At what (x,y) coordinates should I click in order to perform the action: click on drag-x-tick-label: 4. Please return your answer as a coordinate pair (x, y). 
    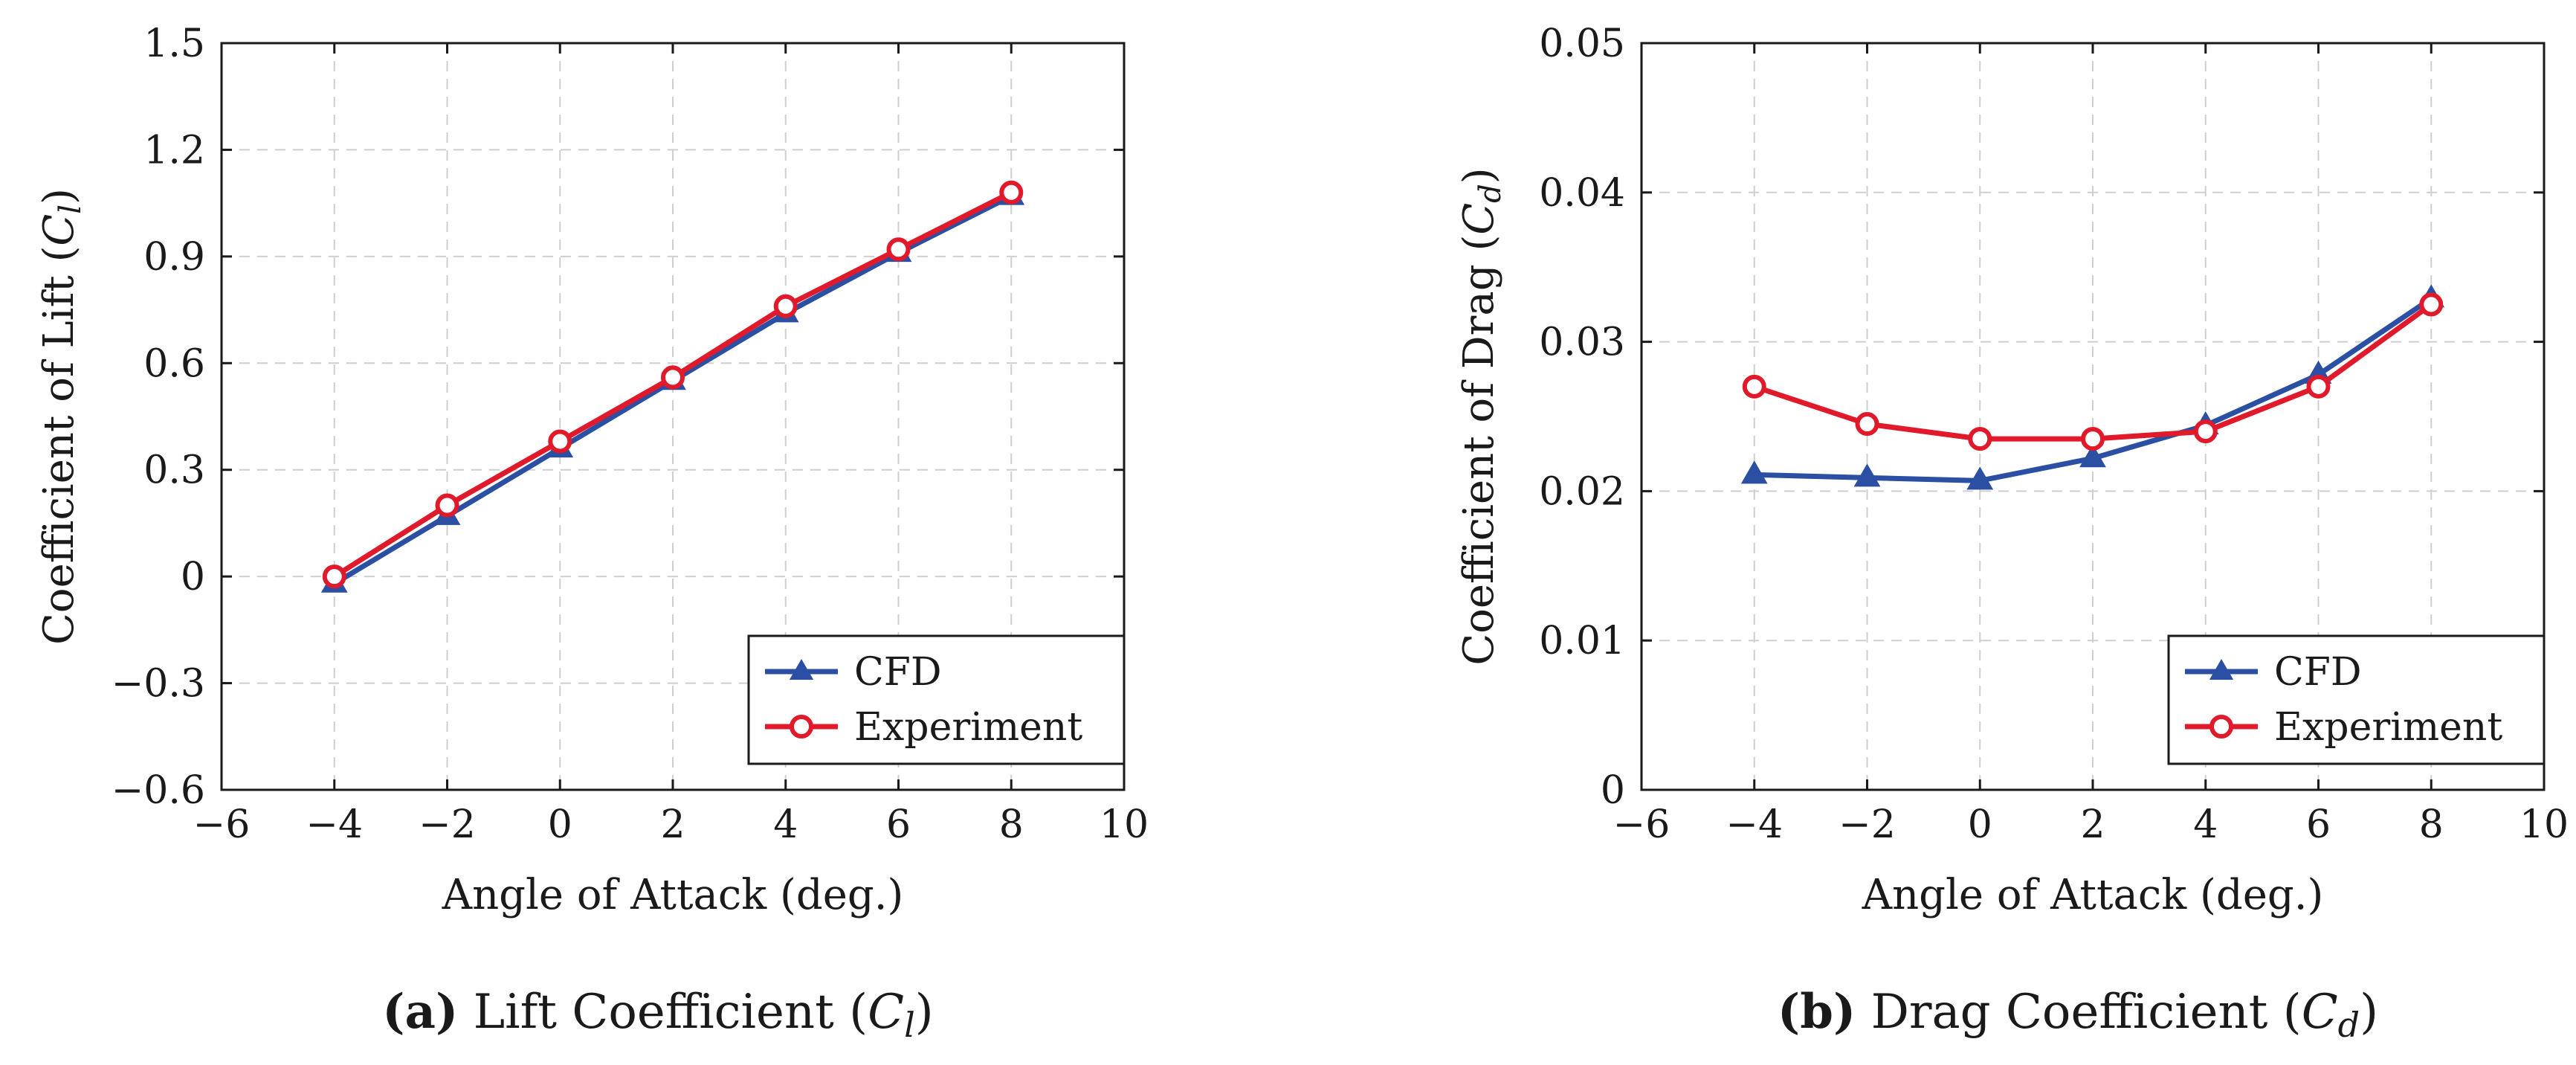
    Looking at the image, I should click on (2205, 824).